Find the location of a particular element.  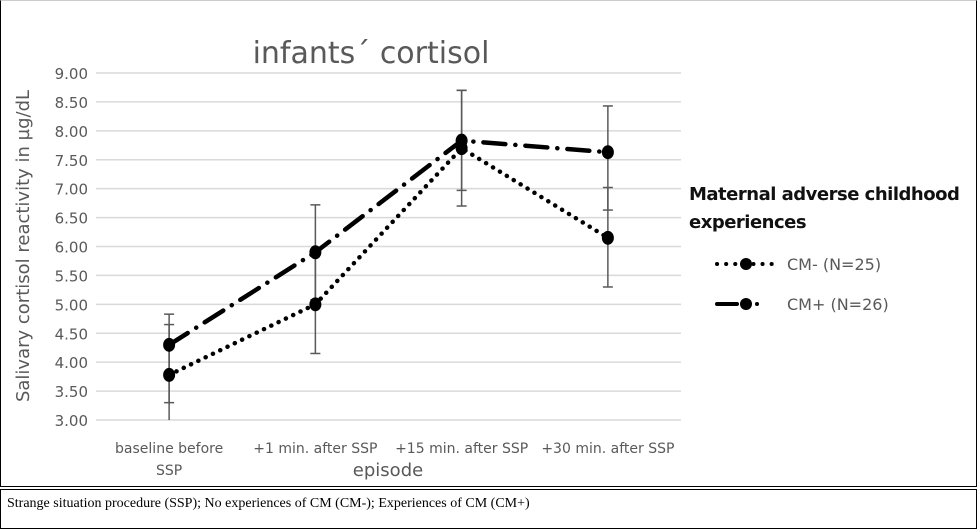

y-tick-label: 9.00 is located at coordinates (71, 74).